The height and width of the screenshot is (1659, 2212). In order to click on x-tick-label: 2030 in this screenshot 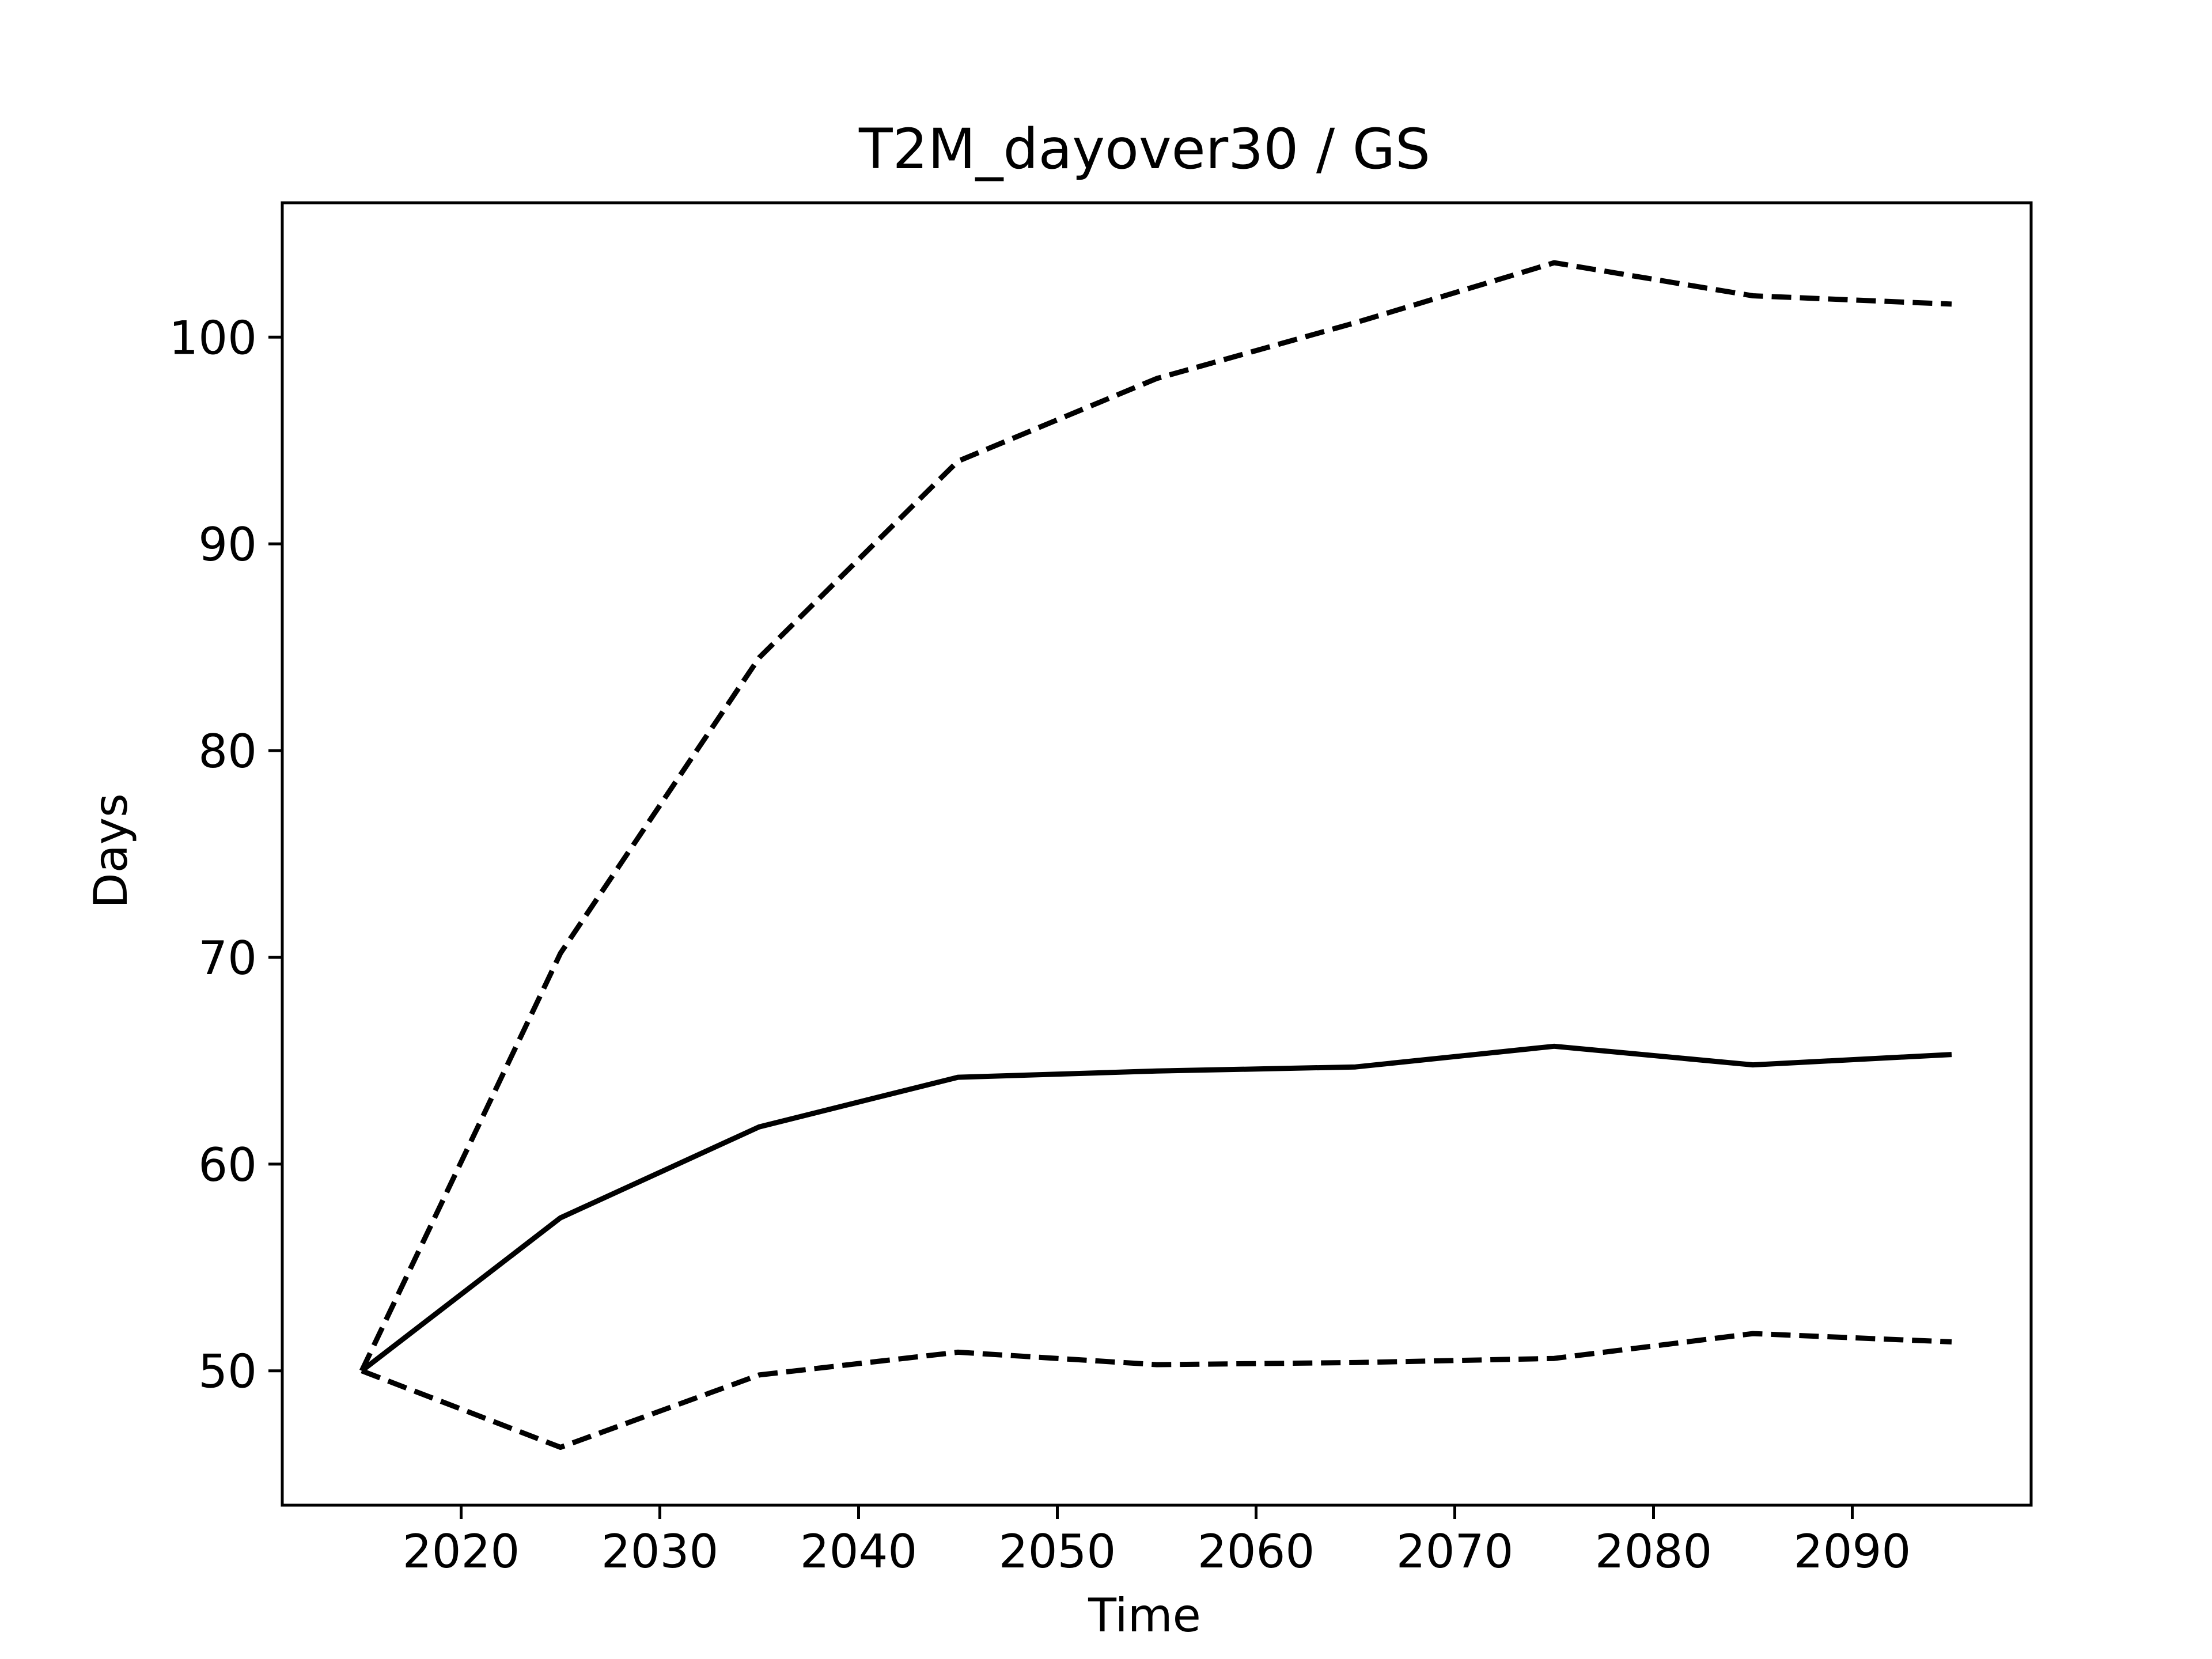, I will do `click(660, 1551)`.